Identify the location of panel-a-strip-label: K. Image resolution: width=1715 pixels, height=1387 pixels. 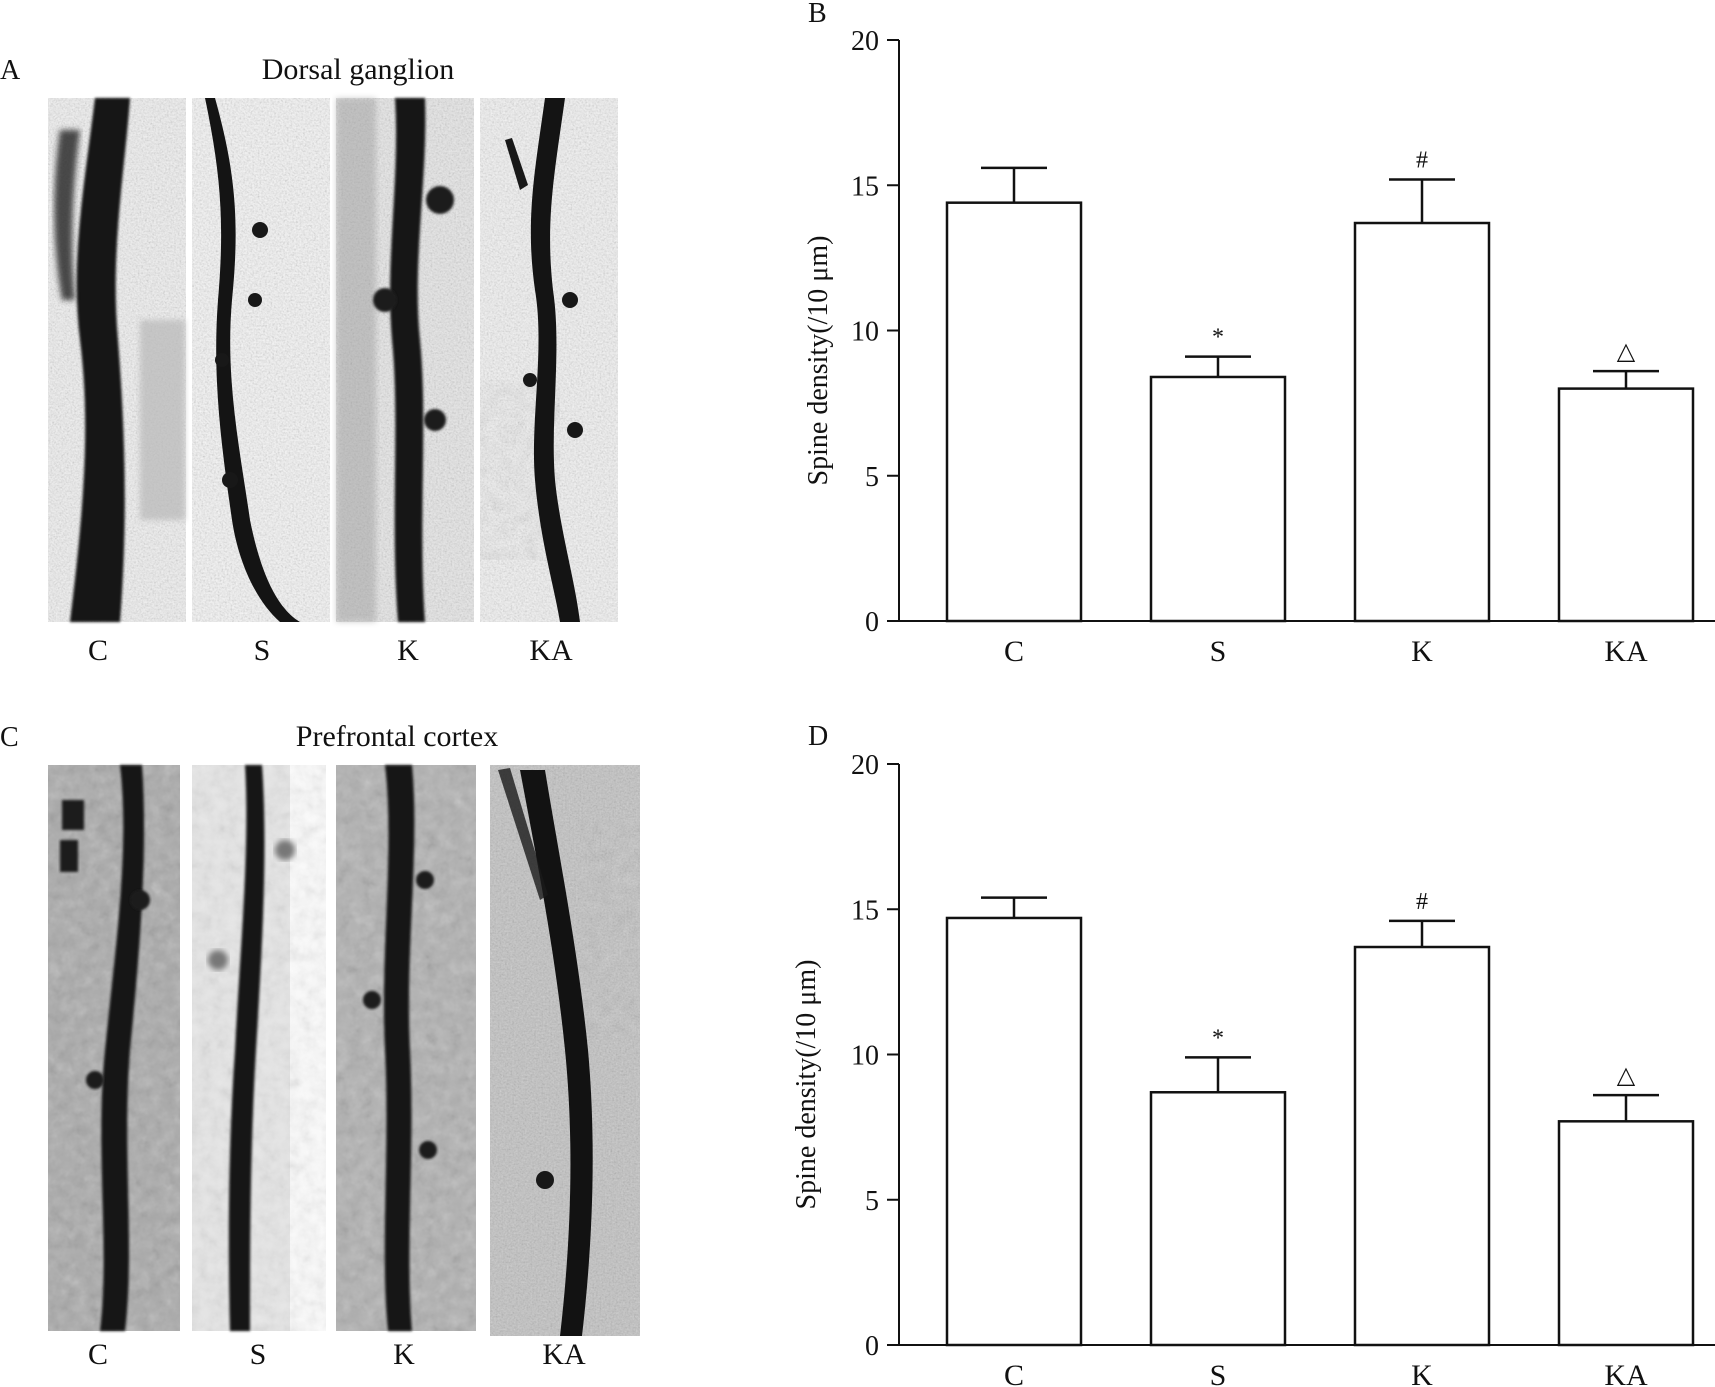
(408, 650).